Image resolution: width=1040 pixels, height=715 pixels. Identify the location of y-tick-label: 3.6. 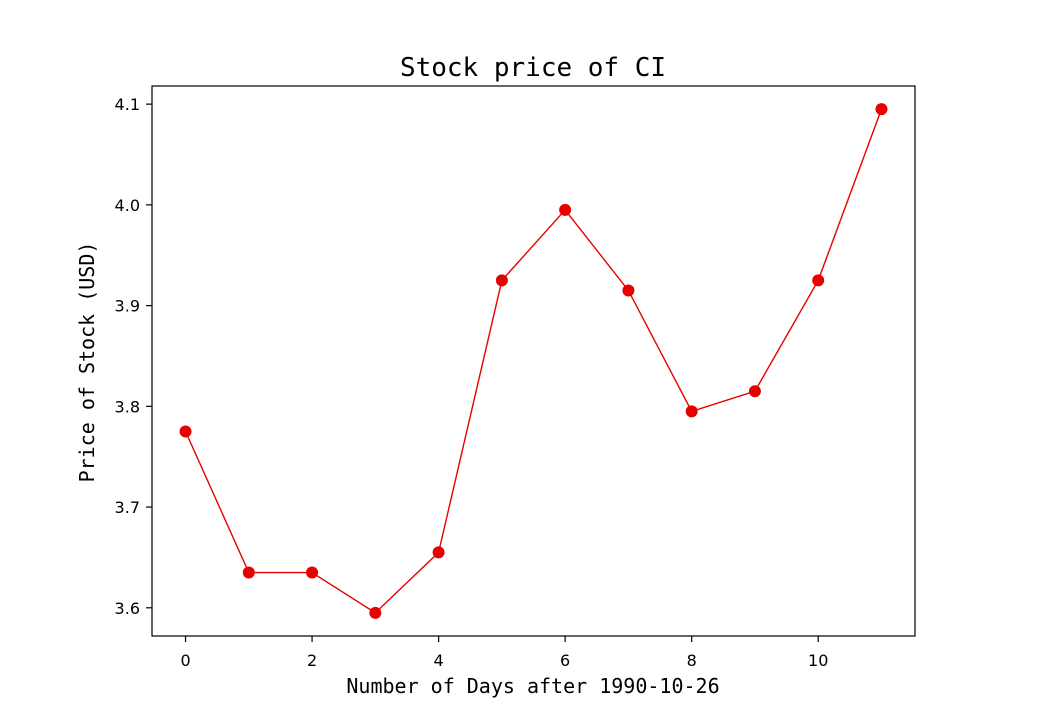
(127, 608).